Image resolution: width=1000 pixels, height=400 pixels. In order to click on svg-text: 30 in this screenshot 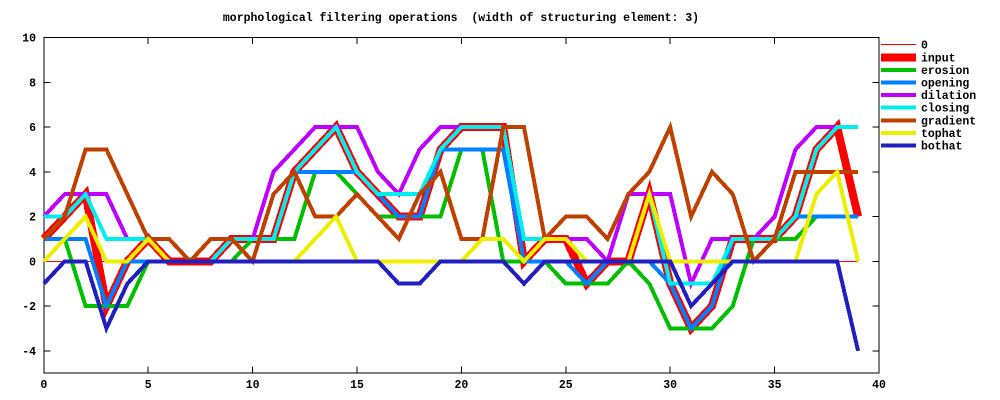, I will do `click(670, 385)`.